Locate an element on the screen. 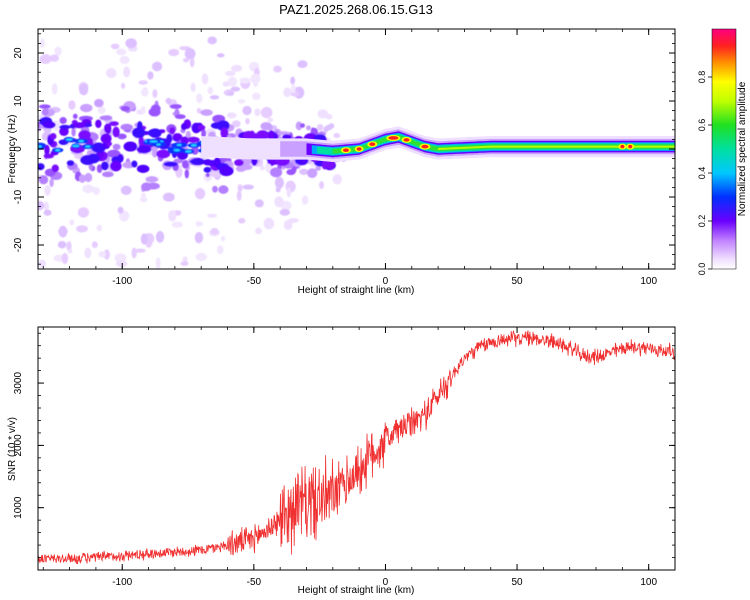 This screenshot has width=750, height=600. figure-title: PAZ1.2025.268.06.15.G13 is located at coordinates (356, 9).